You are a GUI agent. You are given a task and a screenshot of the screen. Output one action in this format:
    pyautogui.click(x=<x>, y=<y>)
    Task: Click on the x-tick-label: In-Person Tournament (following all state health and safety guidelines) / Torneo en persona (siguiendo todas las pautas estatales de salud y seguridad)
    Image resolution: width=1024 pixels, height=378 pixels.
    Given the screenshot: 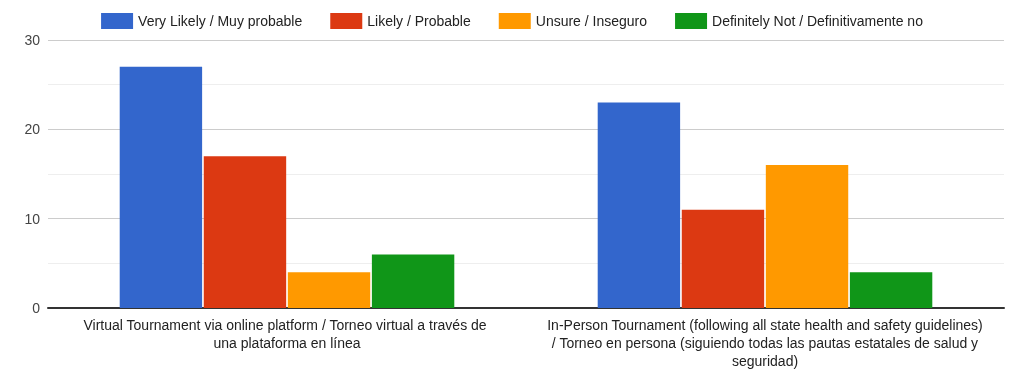 What is the action you would take?
    pyautogui.click(x=765, y=343)
    